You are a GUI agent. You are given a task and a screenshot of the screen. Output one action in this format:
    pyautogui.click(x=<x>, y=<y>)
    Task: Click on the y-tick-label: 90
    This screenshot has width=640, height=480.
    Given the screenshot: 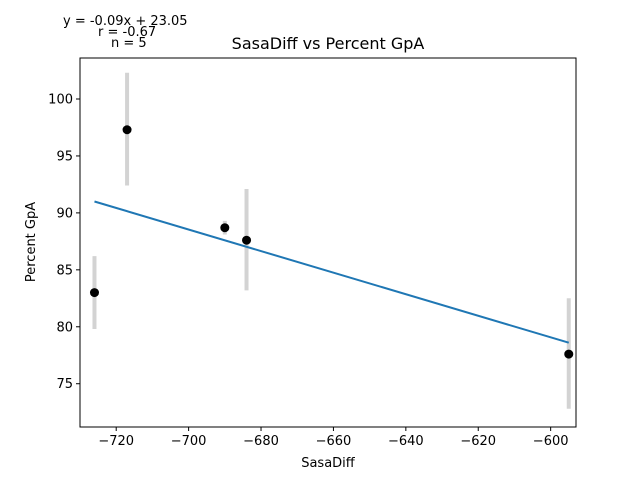 What is the action you would take?
    pyautogui.click(x=64, y=213)
    